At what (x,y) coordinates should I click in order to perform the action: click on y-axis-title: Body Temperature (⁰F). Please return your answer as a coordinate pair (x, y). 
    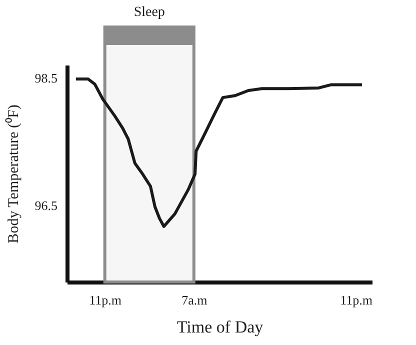
    Looking at the image, I should click on (13, 174).